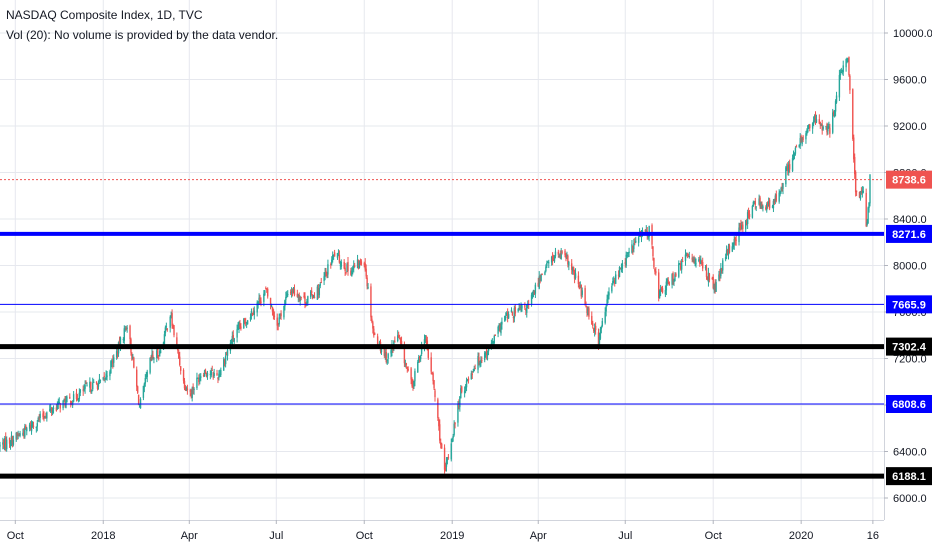 The height and width of the screenshot is (550, 932). I want to click on time-axis: Oct 2018 Apr Jul Oct 2019 Apr Jul Oct 2020 16, so click(443, 531).